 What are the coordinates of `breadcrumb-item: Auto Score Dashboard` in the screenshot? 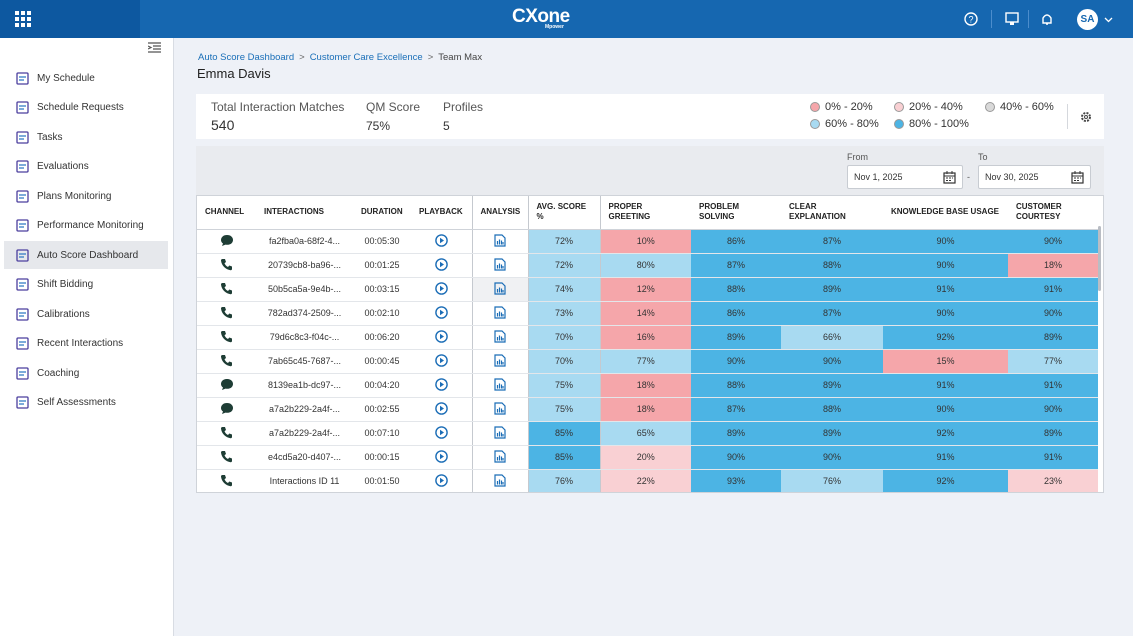 It's located at (246, 57).